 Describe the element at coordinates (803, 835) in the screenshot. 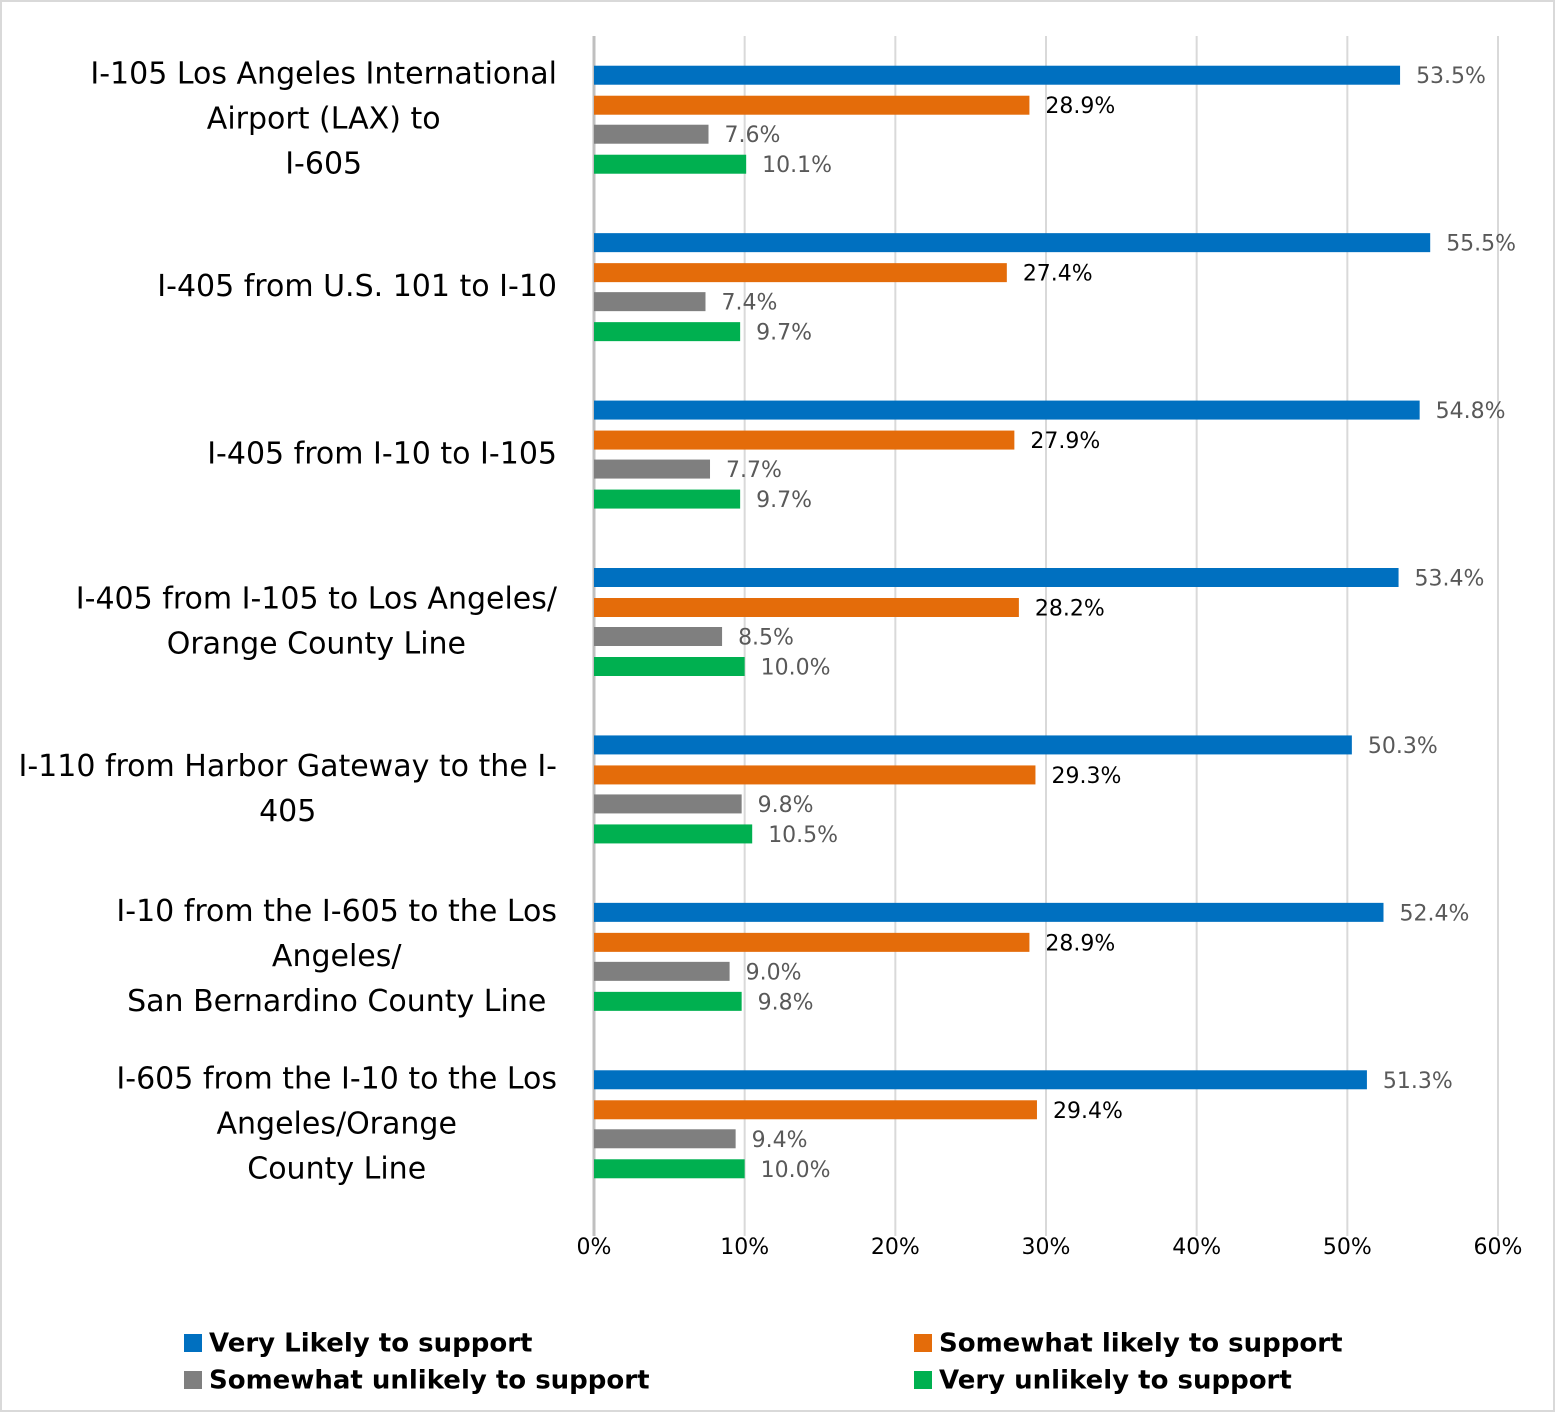

I see `data-label: 10.5%` at that location.